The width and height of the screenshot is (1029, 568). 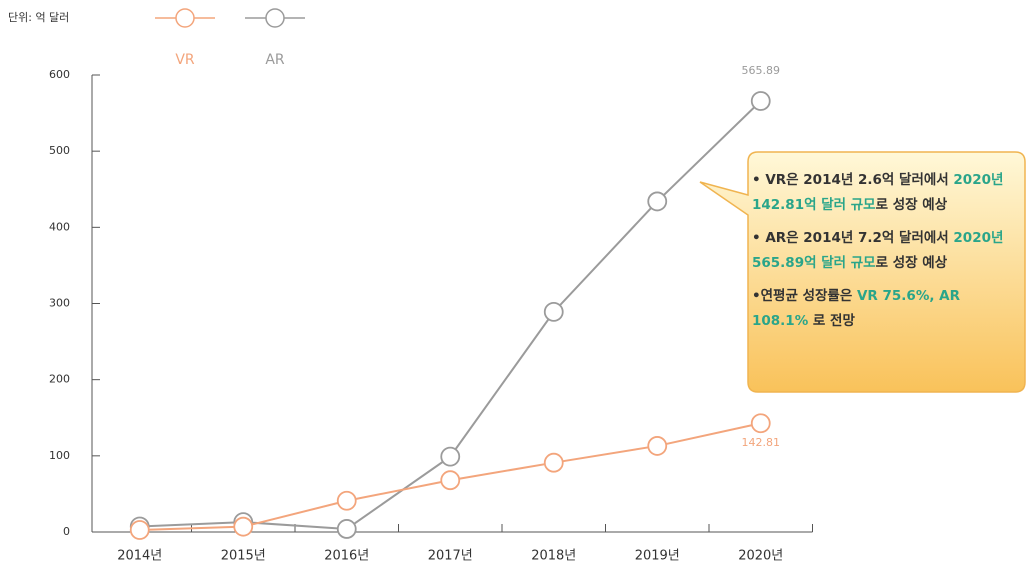 What do you see at coordinates (59, 379) in the screenshot?
I see `y-tick-label: 200` at bounding box center [59, 379].